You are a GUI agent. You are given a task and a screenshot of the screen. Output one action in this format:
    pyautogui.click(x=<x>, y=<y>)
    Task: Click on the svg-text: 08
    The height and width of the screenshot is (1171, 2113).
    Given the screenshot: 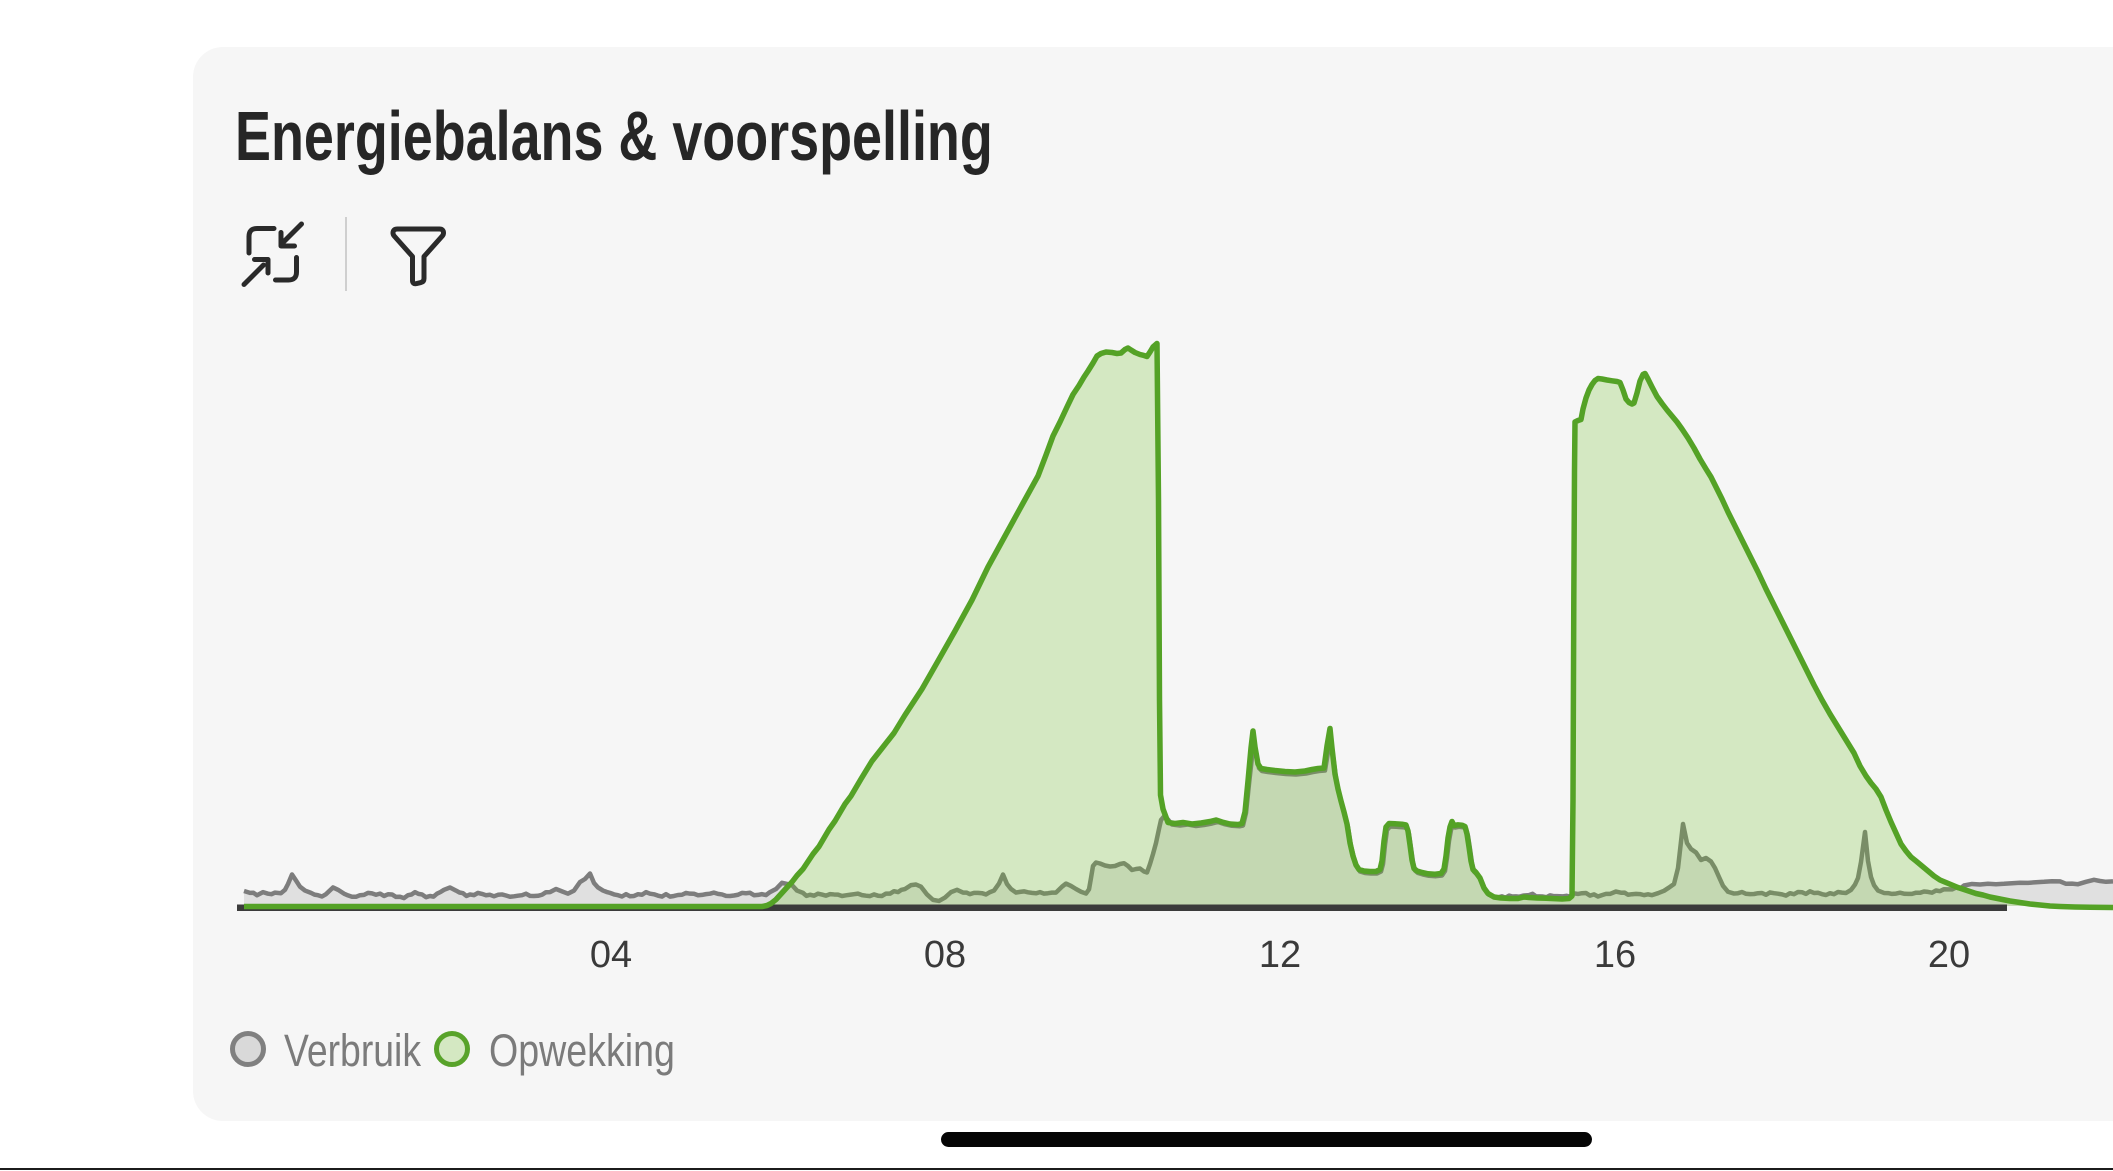 What is the action you would take?
    pyautogui.click(x=945, y=955)
    